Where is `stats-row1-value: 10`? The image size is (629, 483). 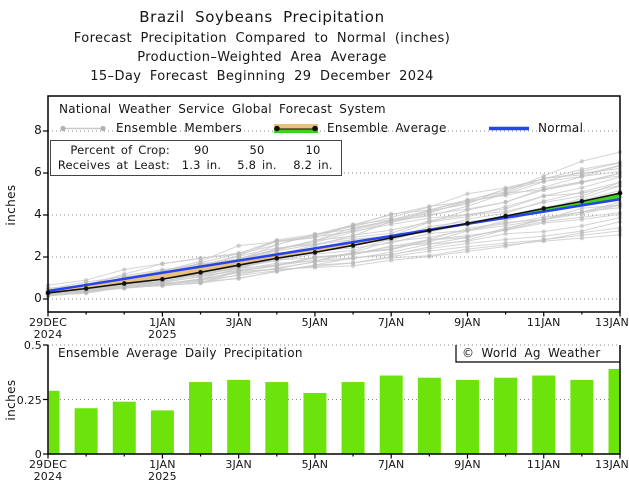
stats-row1-value: 10 is located at coordinates (313, 149).